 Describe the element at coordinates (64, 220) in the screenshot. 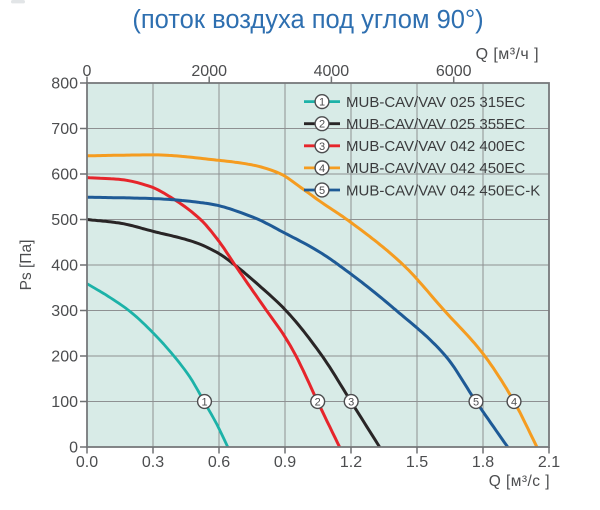

I see `svg-text: 500` at that location.